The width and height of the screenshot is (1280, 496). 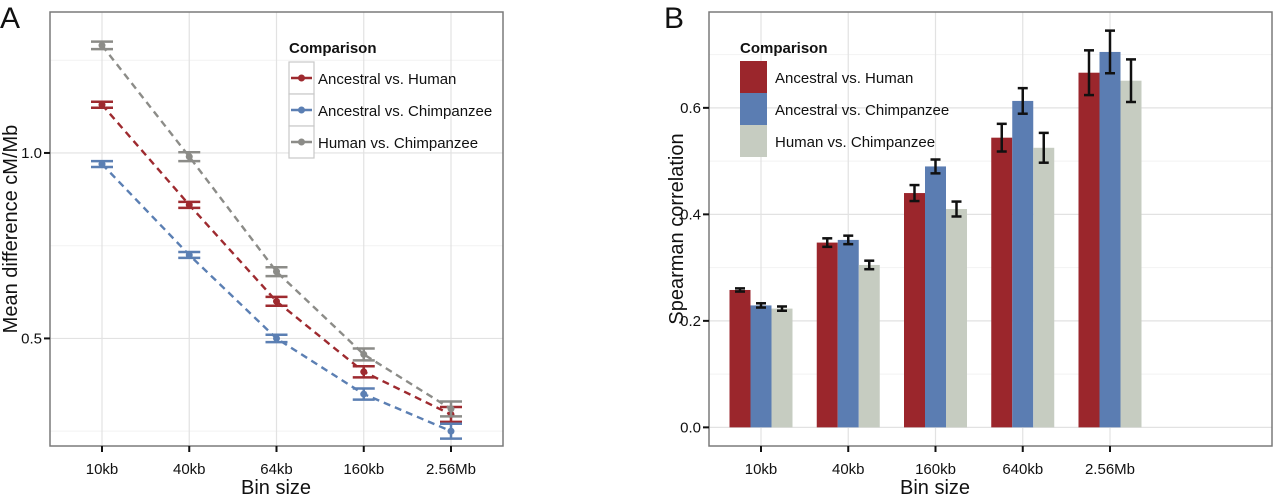 I want to click on panel-a-x-label: Bin size, so click(x=276, y=486).